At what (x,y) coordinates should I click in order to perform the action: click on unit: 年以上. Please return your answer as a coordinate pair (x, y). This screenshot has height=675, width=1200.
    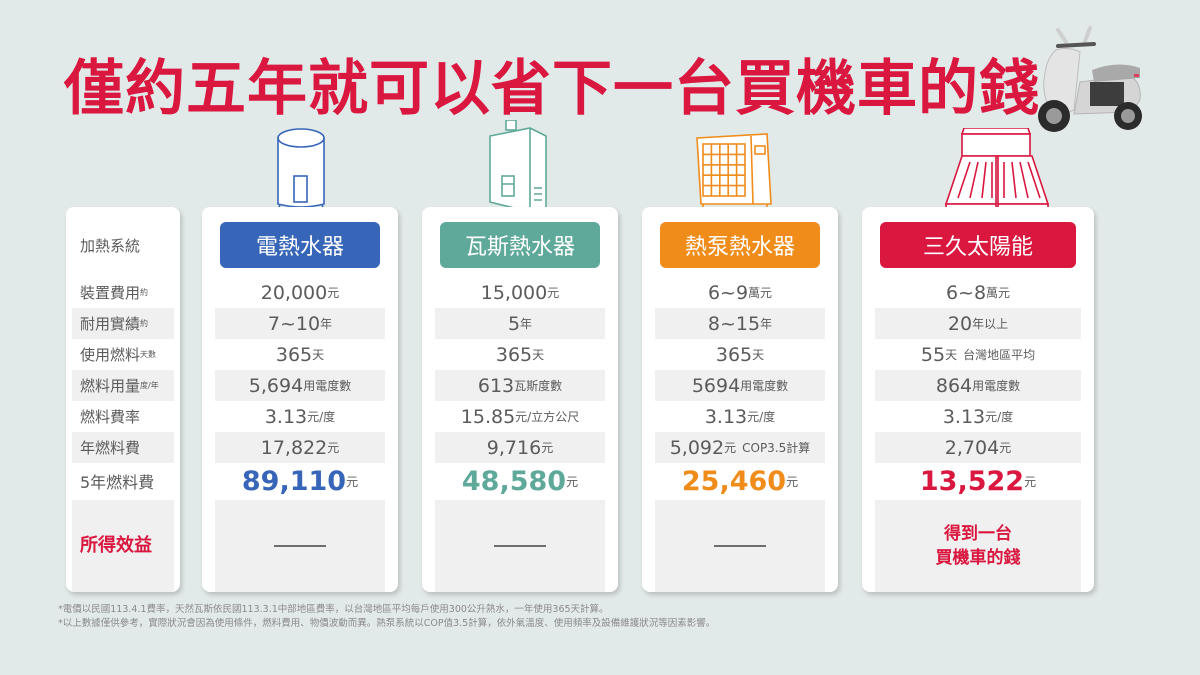
    Looking at the image, I should click on (990, 324).